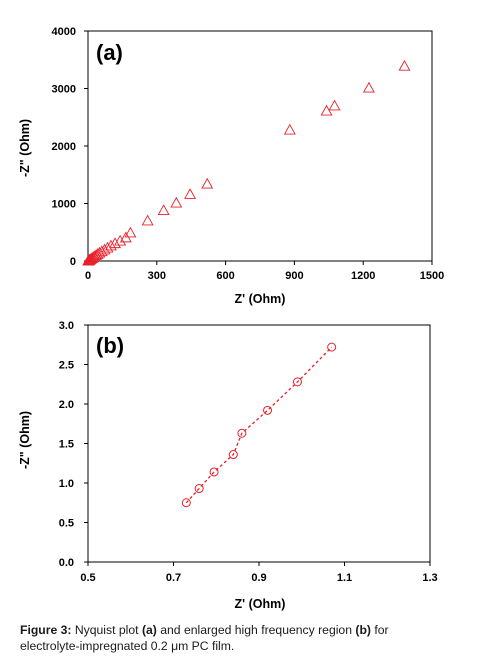 Image resolution: width=499 pixels, height=664 pixels. I want to click on chart-b-y-tick-label: 0.0, so click(66, 563).